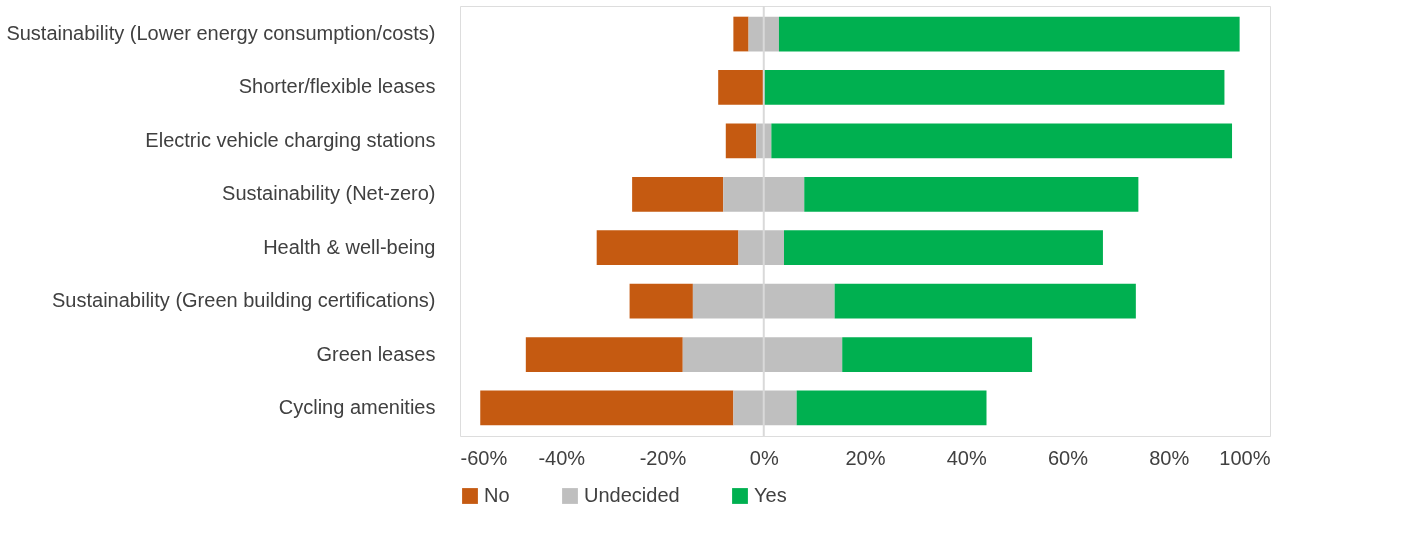  What do you see at coordinates (865, 457) in the screenshot?
I see `x-tick-label: 20%` at bounding box center [865, 457].